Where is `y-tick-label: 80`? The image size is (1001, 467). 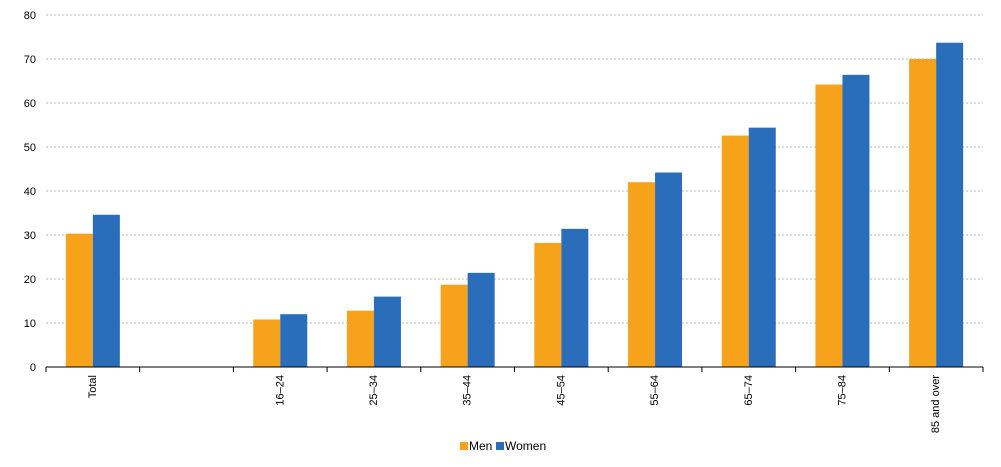 y-tick-label: 80 is located at coordinates (30, 16).